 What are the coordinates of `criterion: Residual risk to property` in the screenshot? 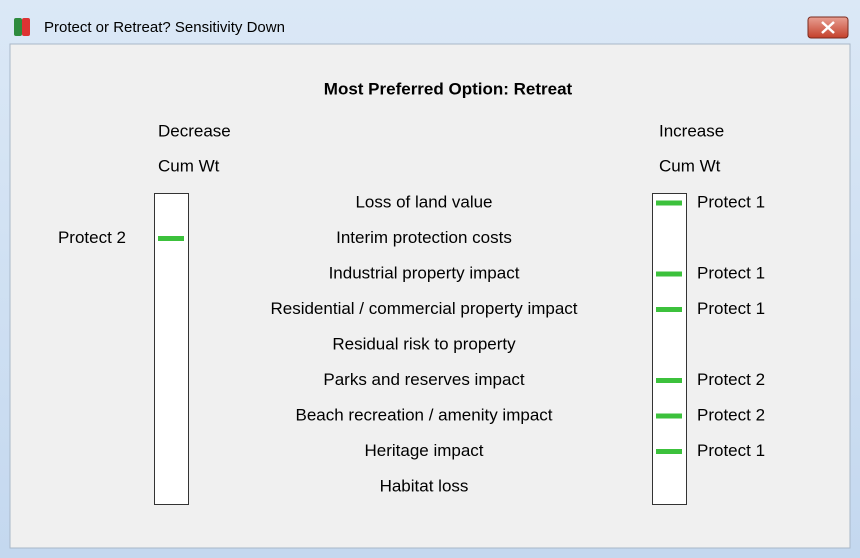 It's located at (424, 343).